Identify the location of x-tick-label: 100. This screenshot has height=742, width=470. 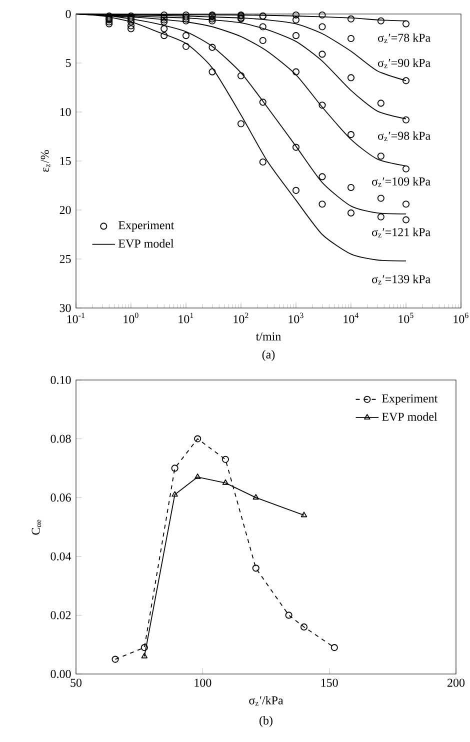
(203, 682).